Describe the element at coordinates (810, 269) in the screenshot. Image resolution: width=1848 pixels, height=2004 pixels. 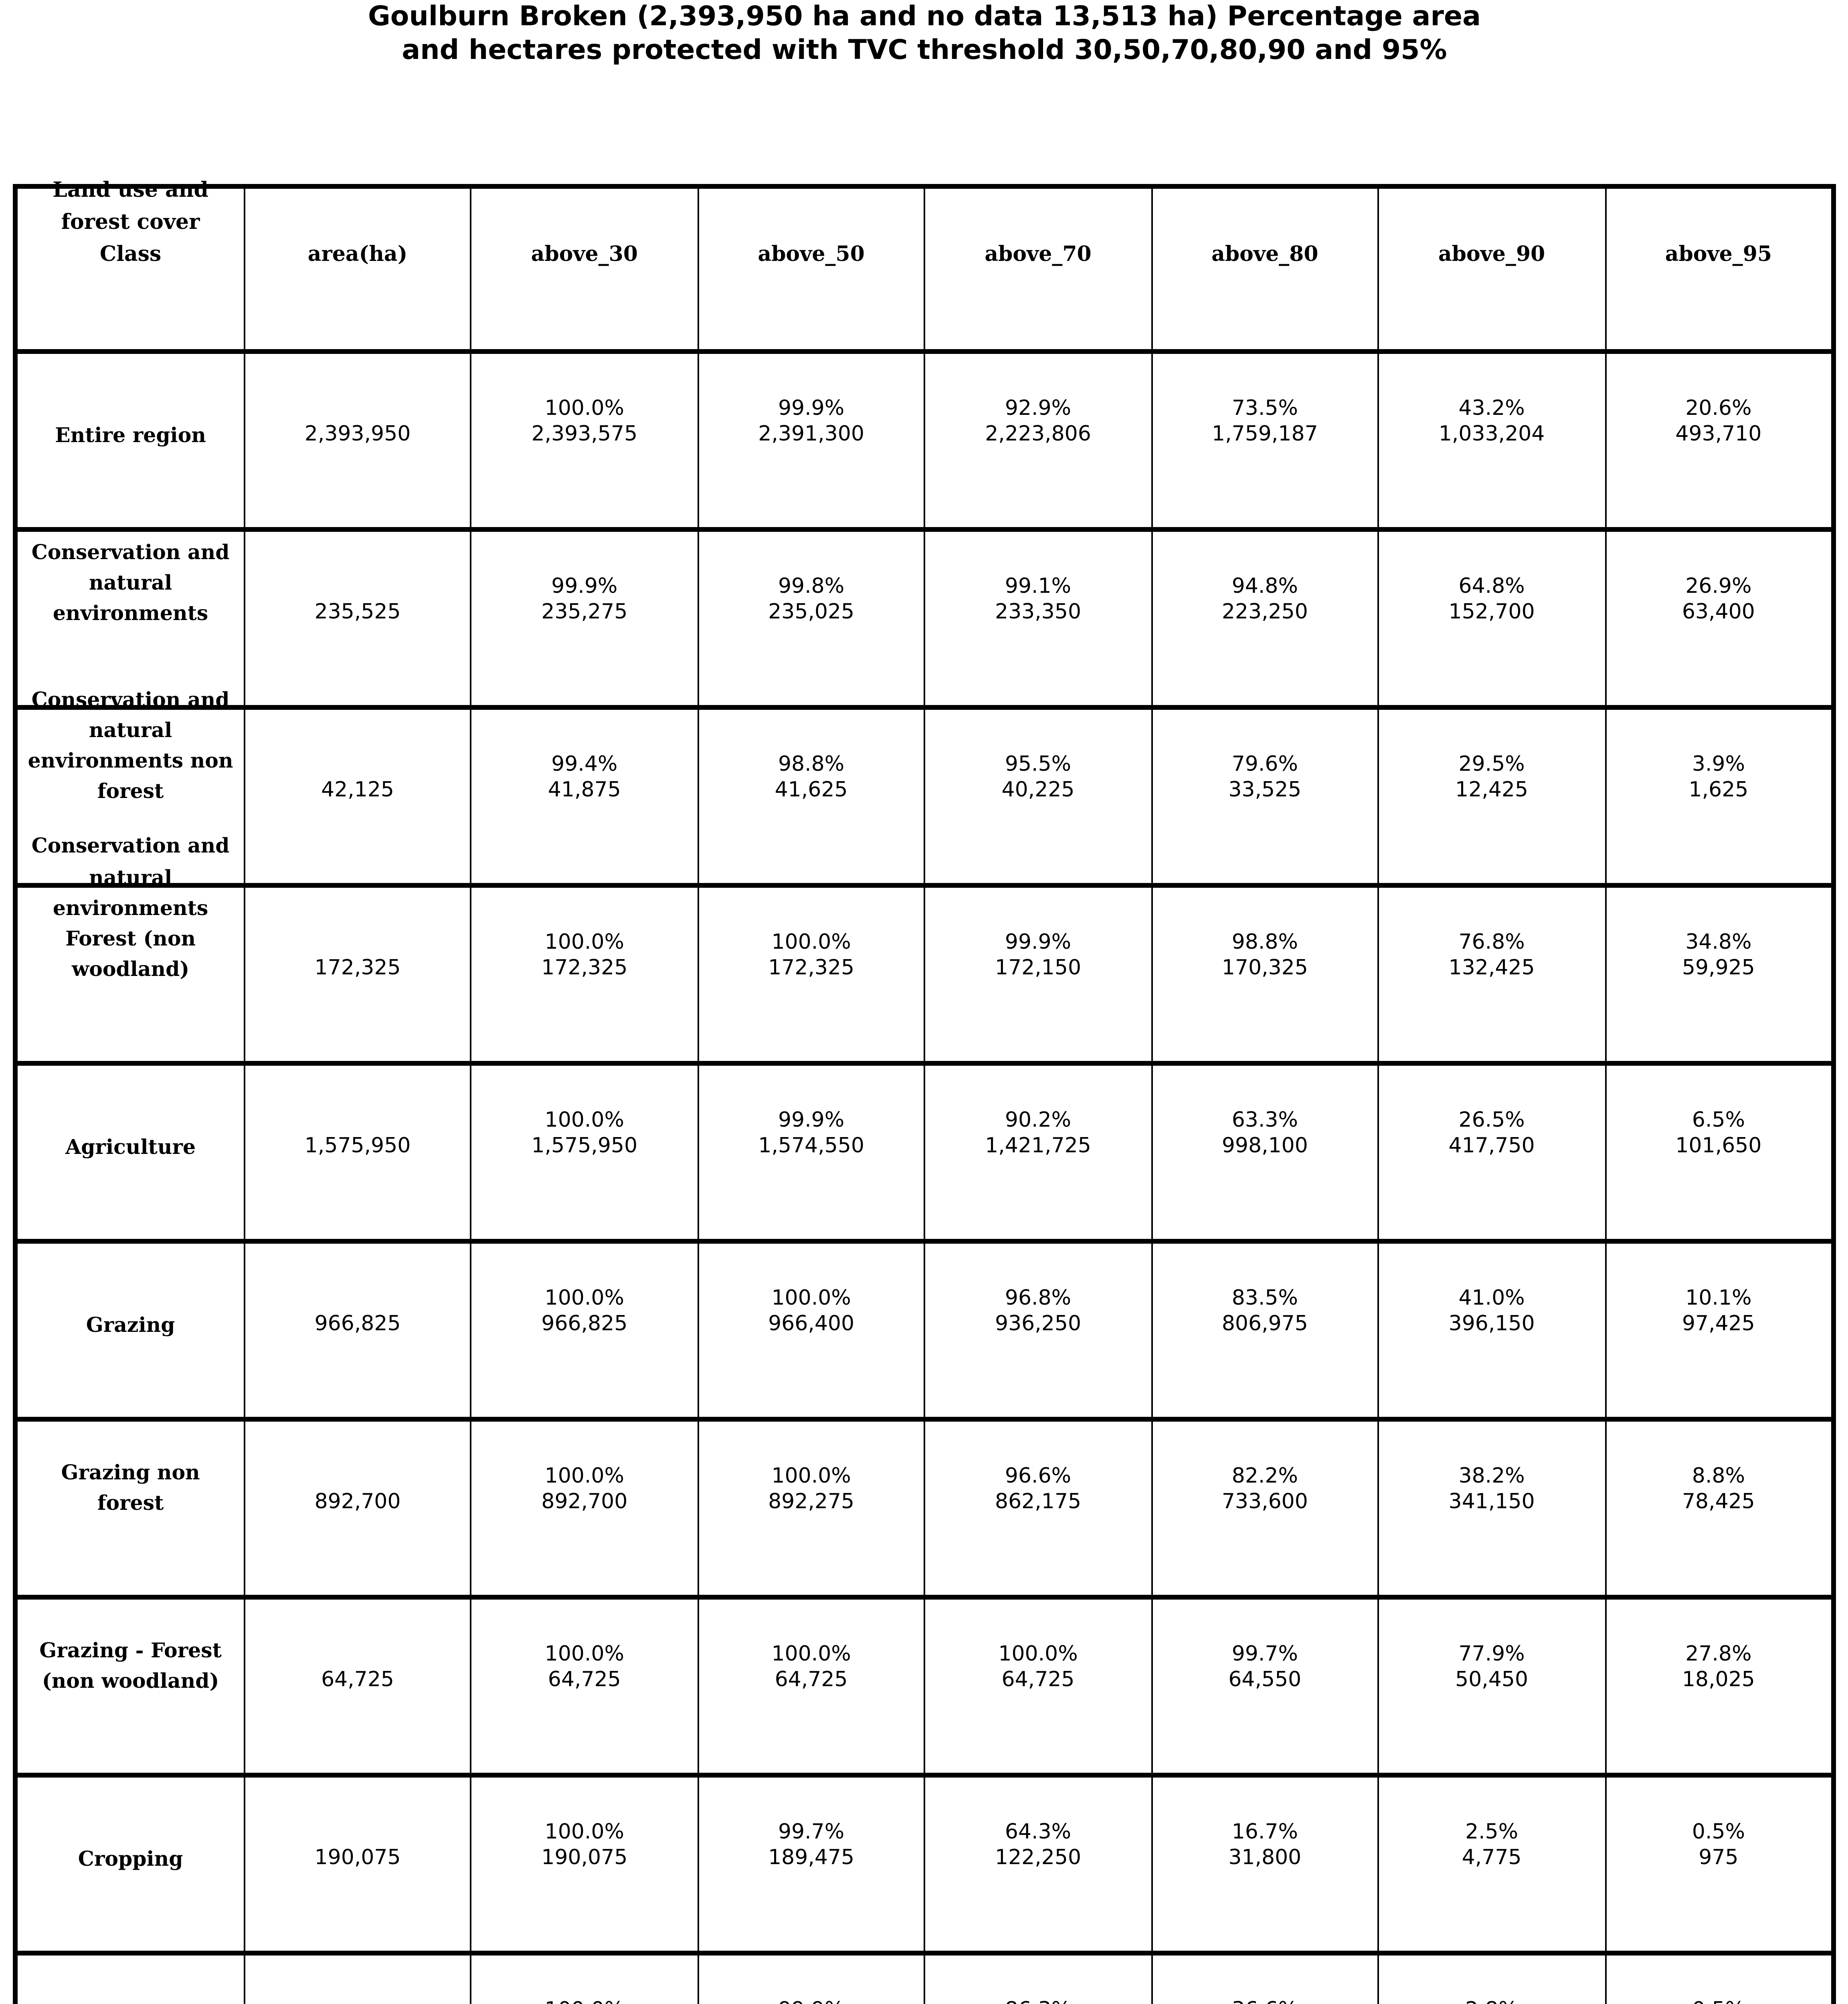
I see `col-header-above-50: above_50` at that location.